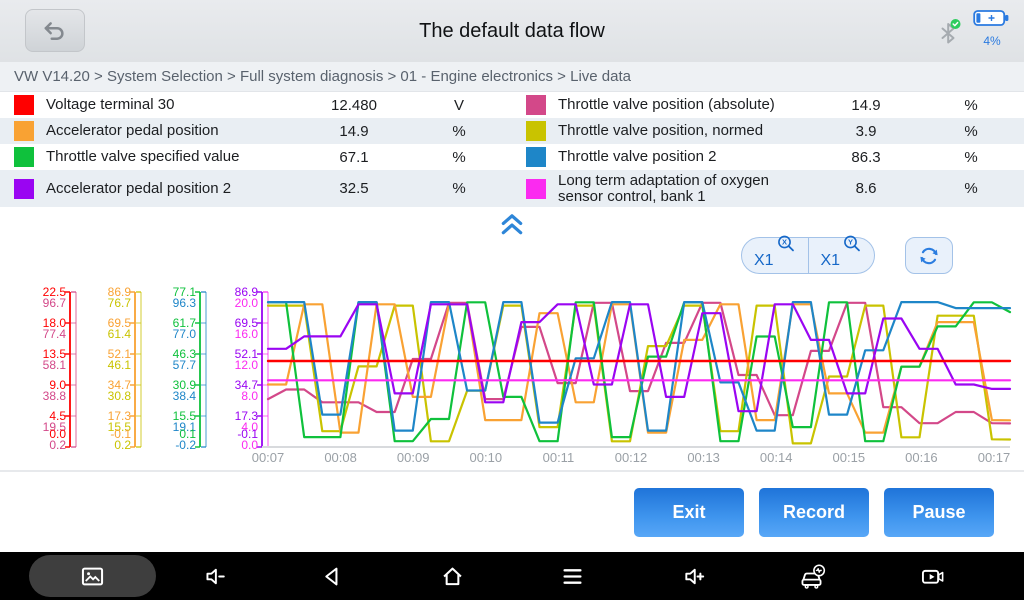 This screenshot has height=600, width=1024. What do you see at coordinates (992, 28) in the screenshot?
I see `battery-indicator: 4%` at bounding box center [992, 28].